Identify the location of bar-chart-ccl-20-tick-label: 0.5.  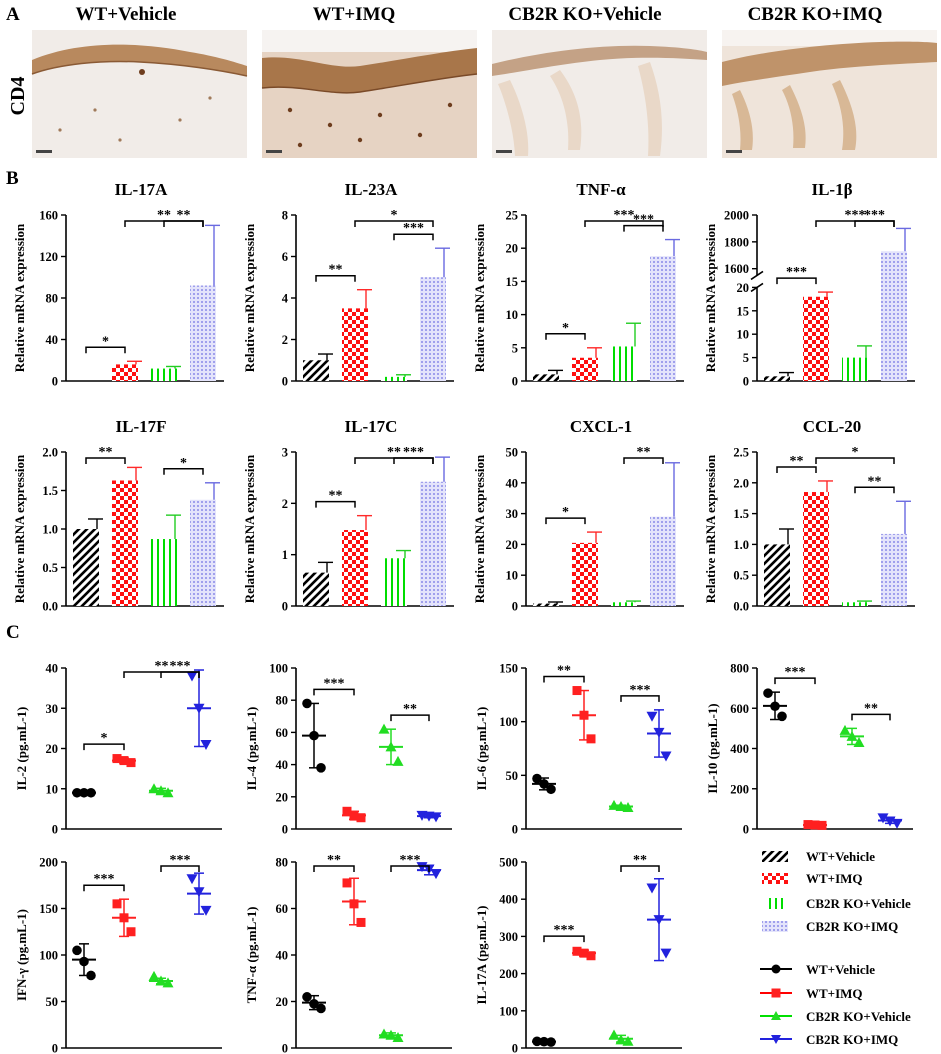
(741, 576).